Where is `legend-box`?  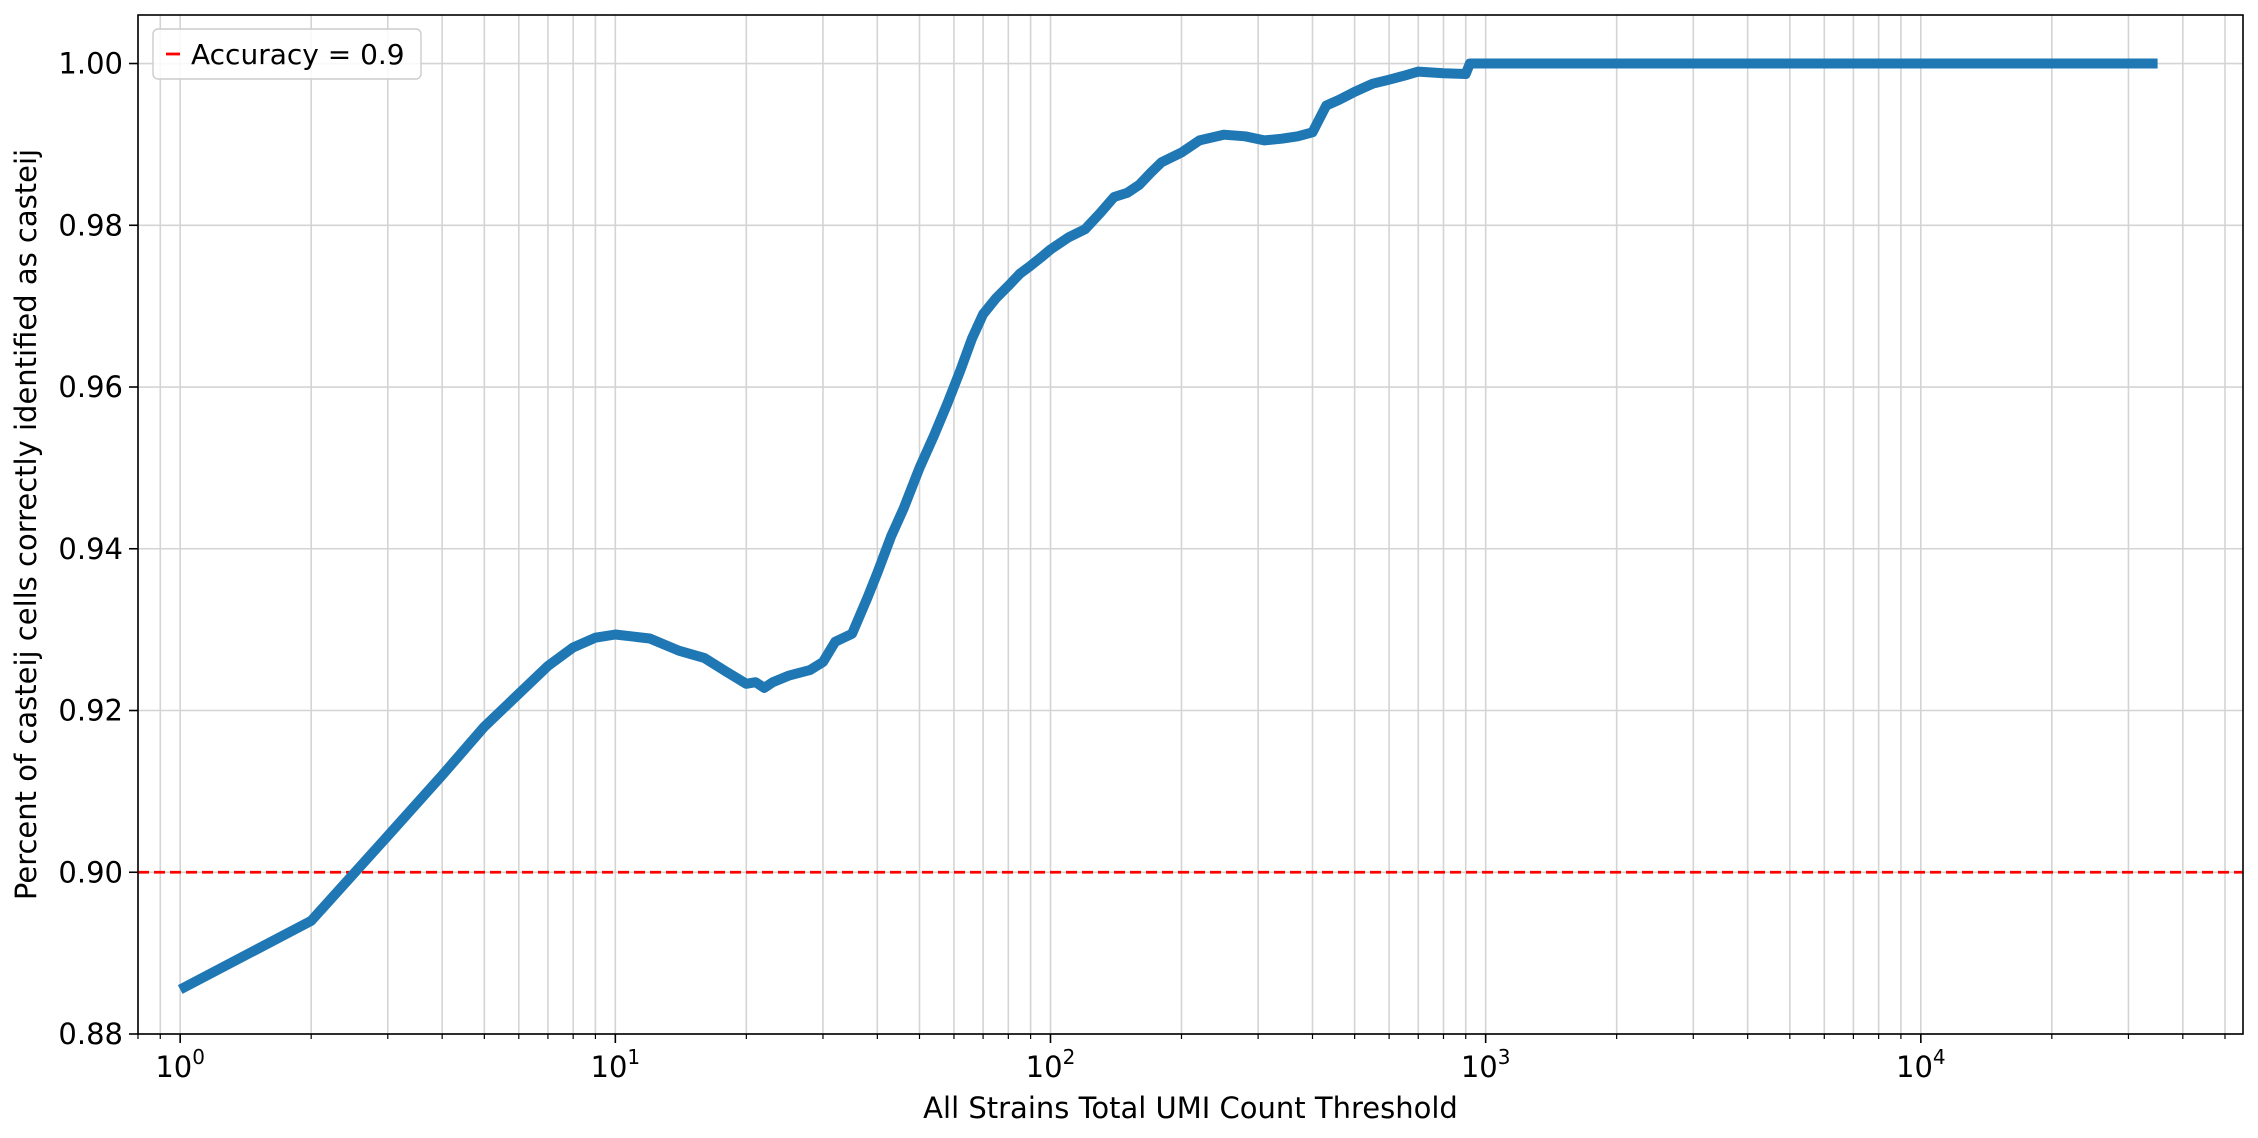 legend-box is located at coordinates (287, 54).